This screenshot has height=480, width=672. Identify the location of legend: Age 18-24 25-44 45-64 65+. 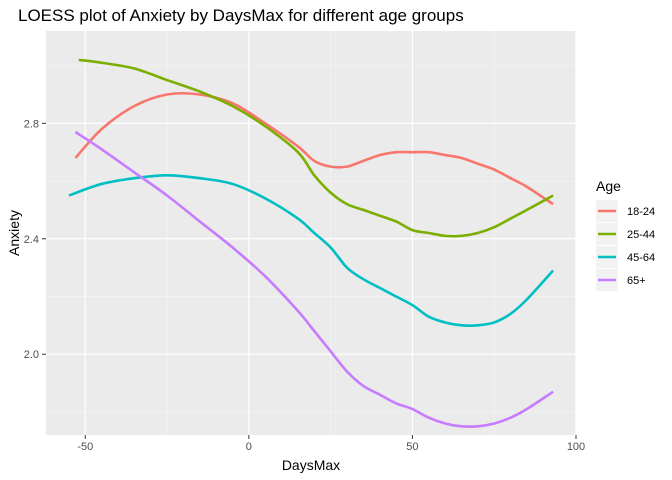
(625, 234).